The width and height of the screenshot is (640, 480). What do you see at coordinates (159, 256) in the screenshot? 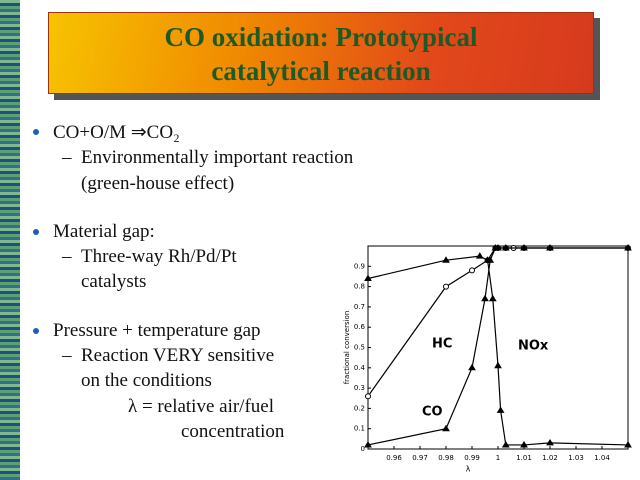
I see `sub-bullet: Three-way Rh/Pd/Pt` at bounding box center [159, 256].